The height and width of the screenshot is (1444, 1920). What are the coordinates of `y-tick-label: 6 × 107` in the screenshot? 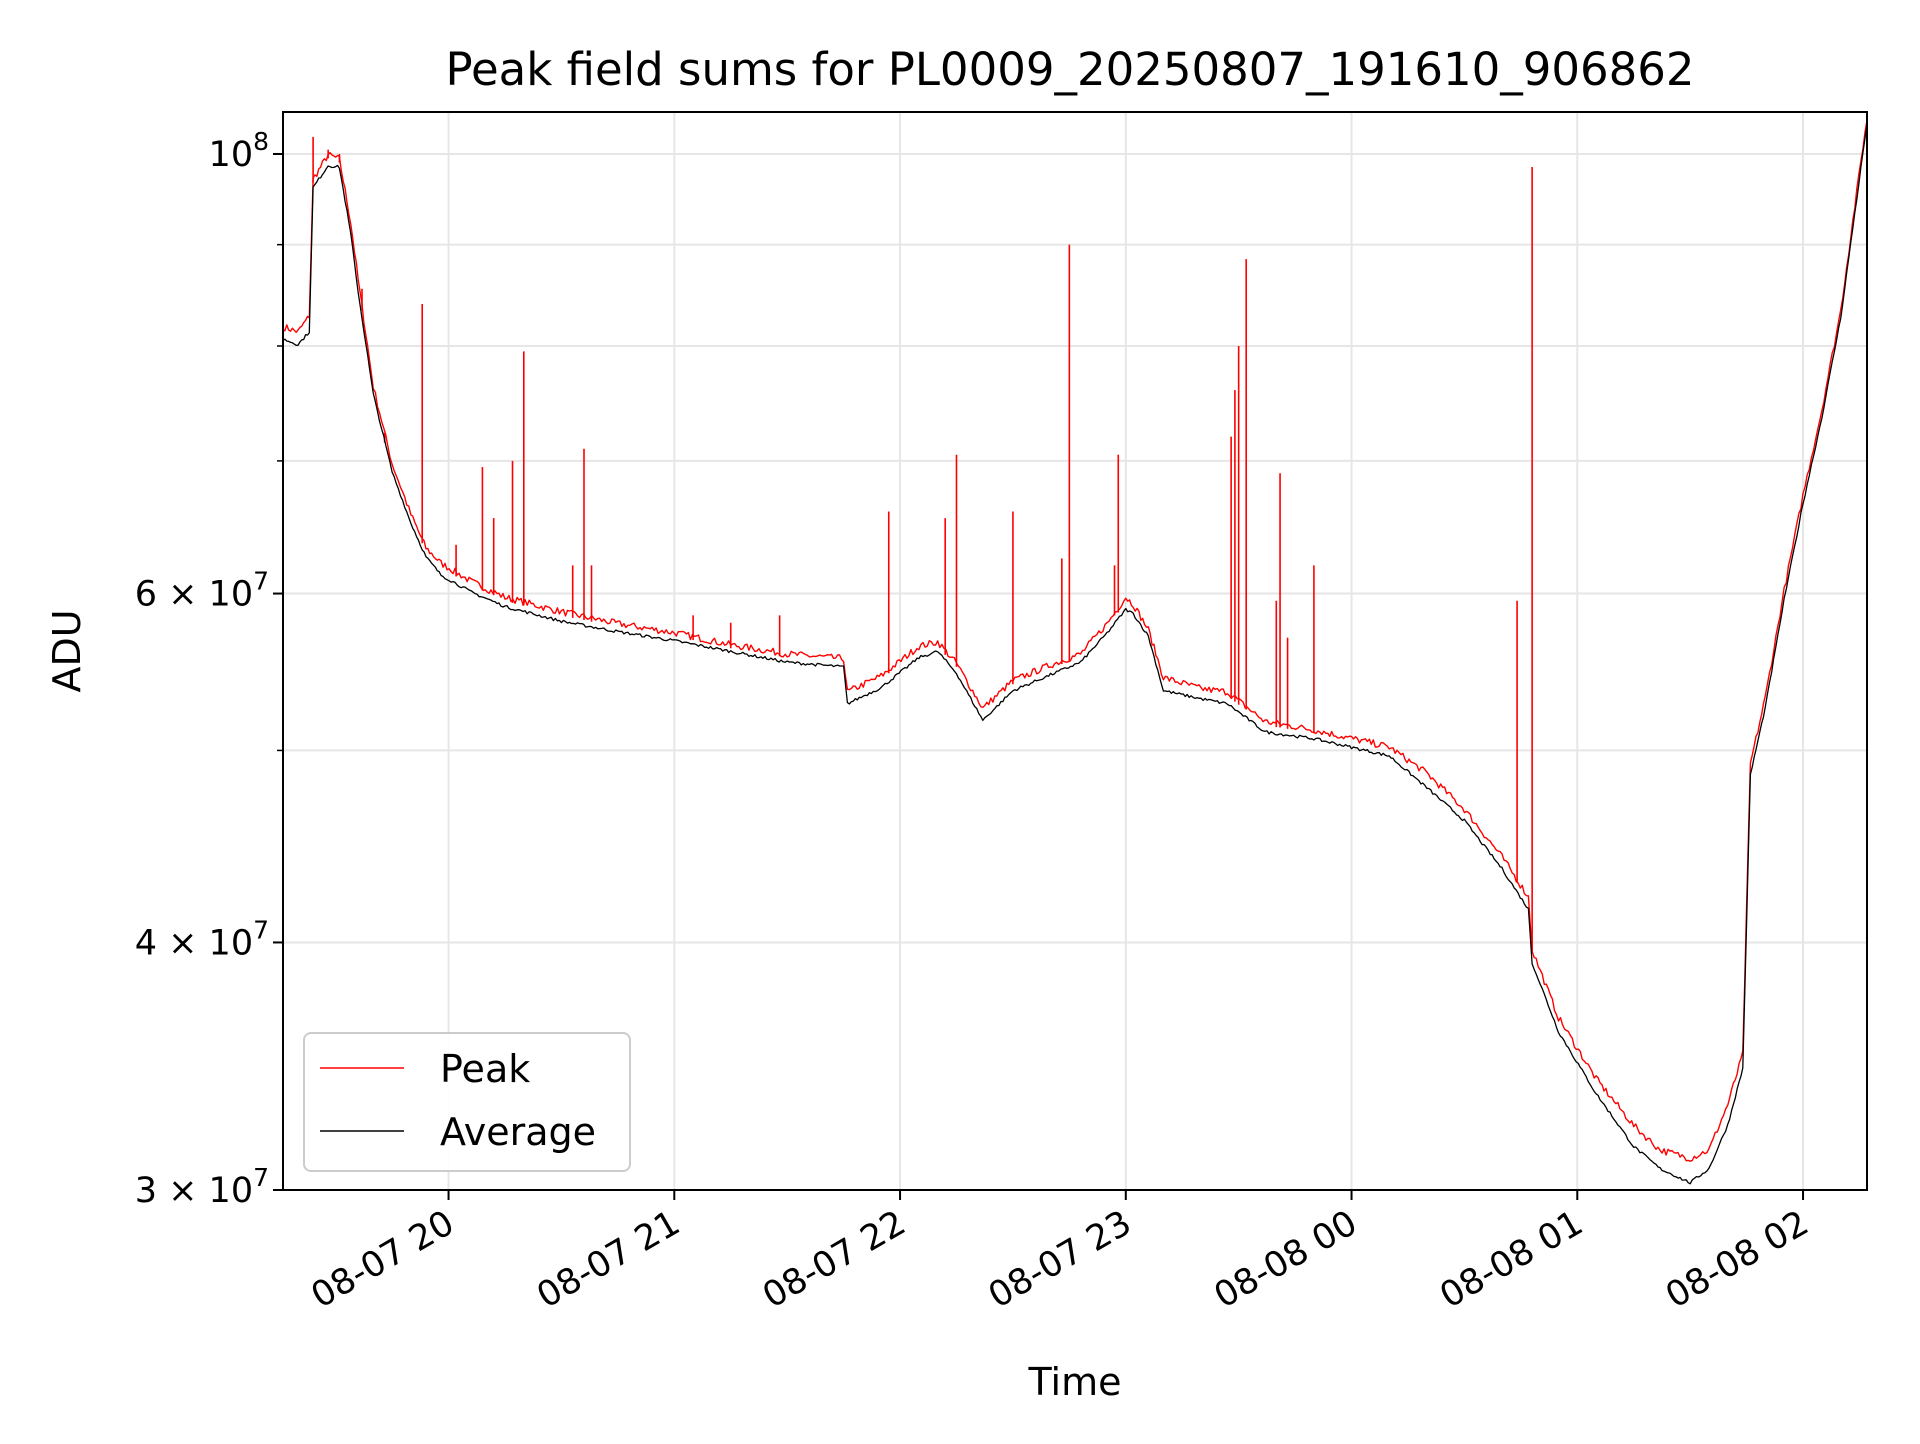 It's located at (202, 591).